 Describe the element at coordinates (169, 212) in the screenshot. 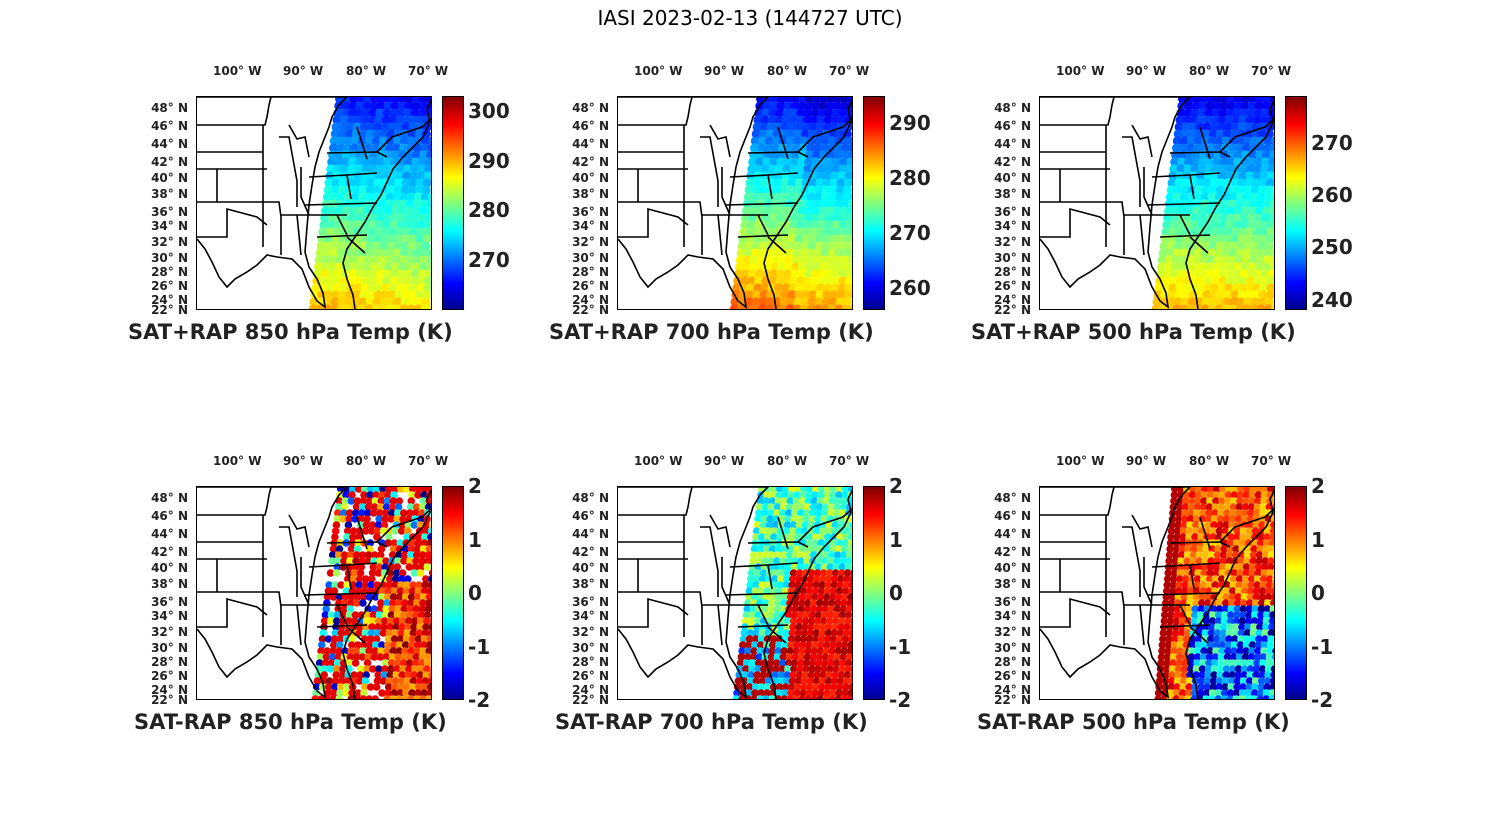

I see `latitude-label: 36° N` at that location.